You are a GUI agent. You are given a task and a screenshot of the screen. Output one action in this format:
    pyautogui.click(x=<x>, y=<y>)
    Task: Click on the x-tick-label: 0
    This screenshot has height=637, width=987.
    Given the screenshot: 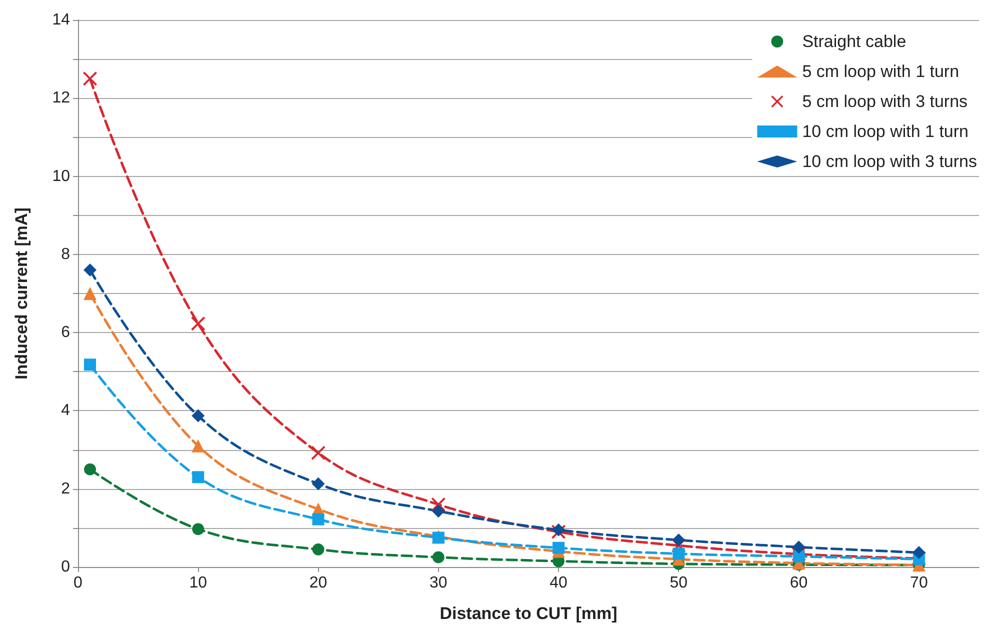 What is the action you would take?
    pyautogui.click(x=78, y=583)
    